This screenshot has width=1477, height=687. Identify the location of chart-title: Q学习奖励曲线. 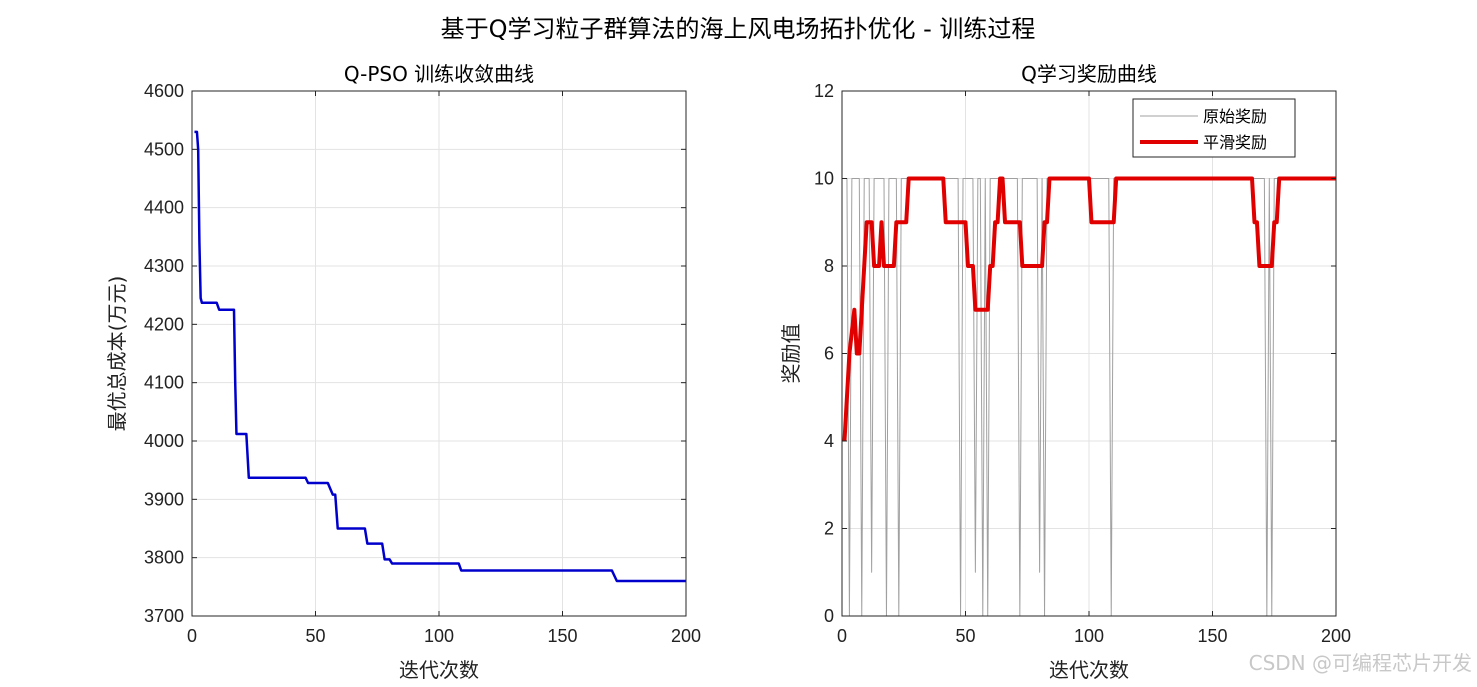
(1089, 74).